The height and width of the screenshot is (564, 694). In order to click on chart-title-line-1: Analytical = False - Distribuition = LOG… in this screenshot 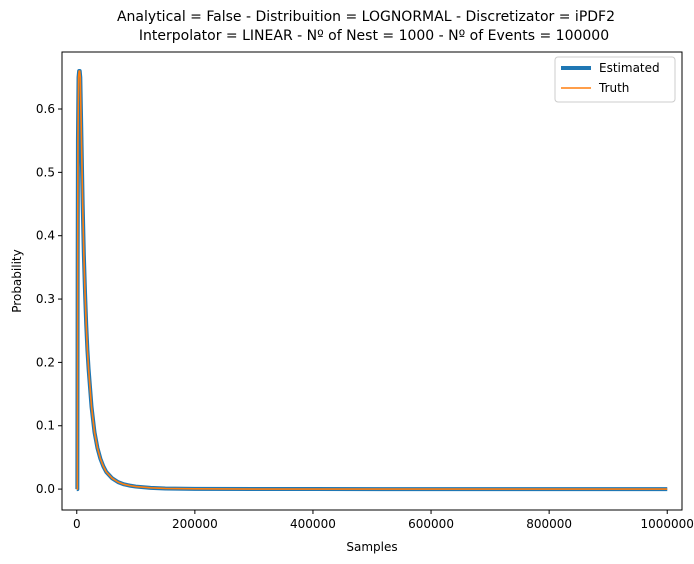, I will do `click(366, 17)`.